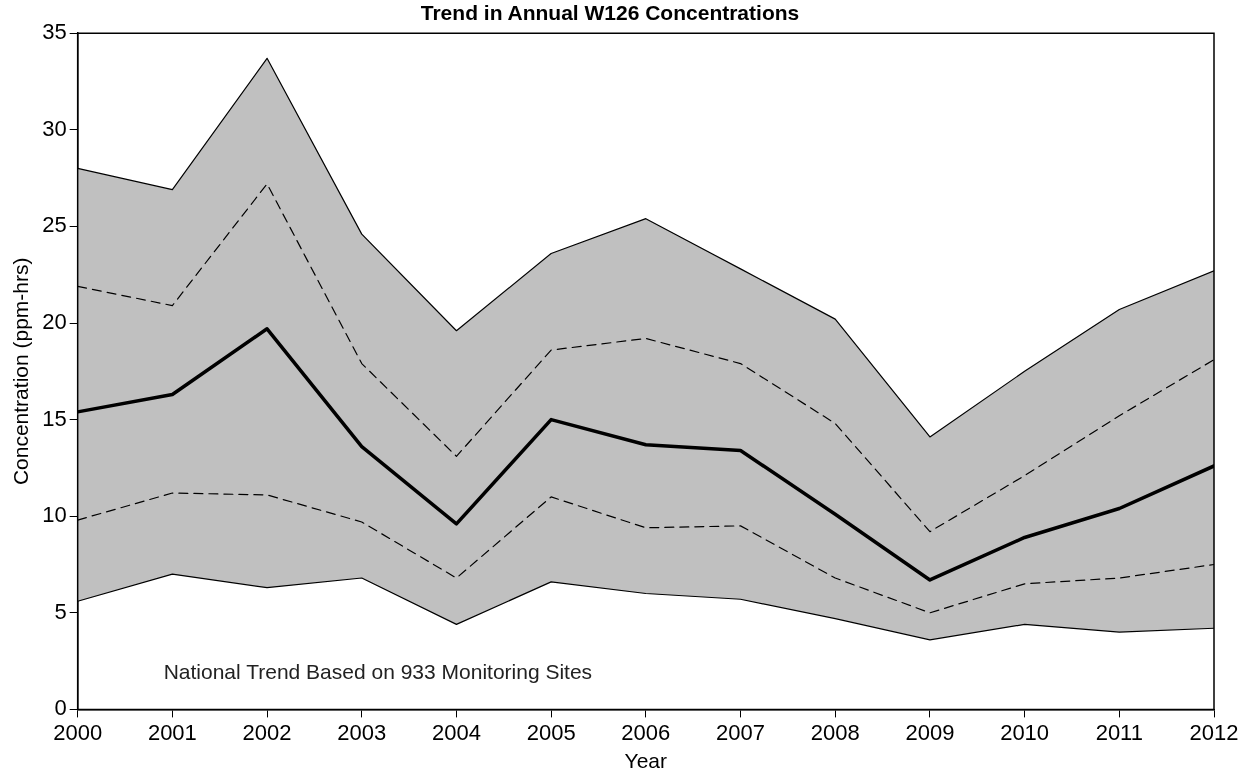 This screenshot has width=1244, height=775. Describe the element at coordinates (54, 225) in the screenshot. I see `y-tick-label: 25` at that location.